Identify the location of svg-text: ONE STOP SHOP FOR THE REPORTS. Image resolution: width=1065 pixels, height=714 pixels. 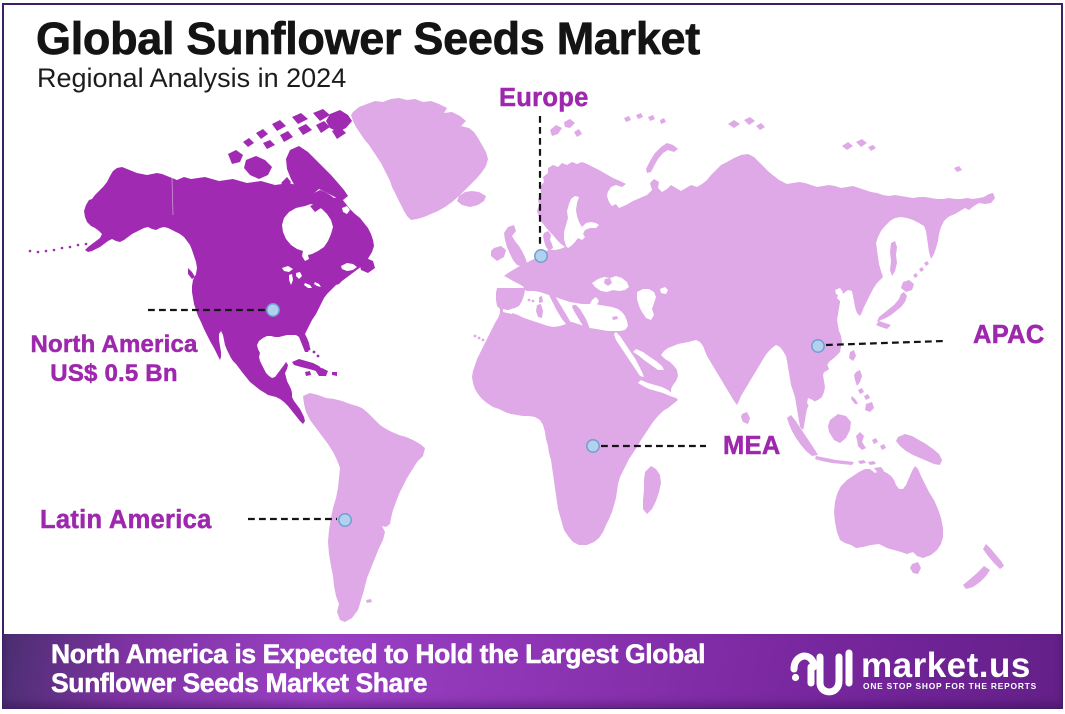
(950, 686).